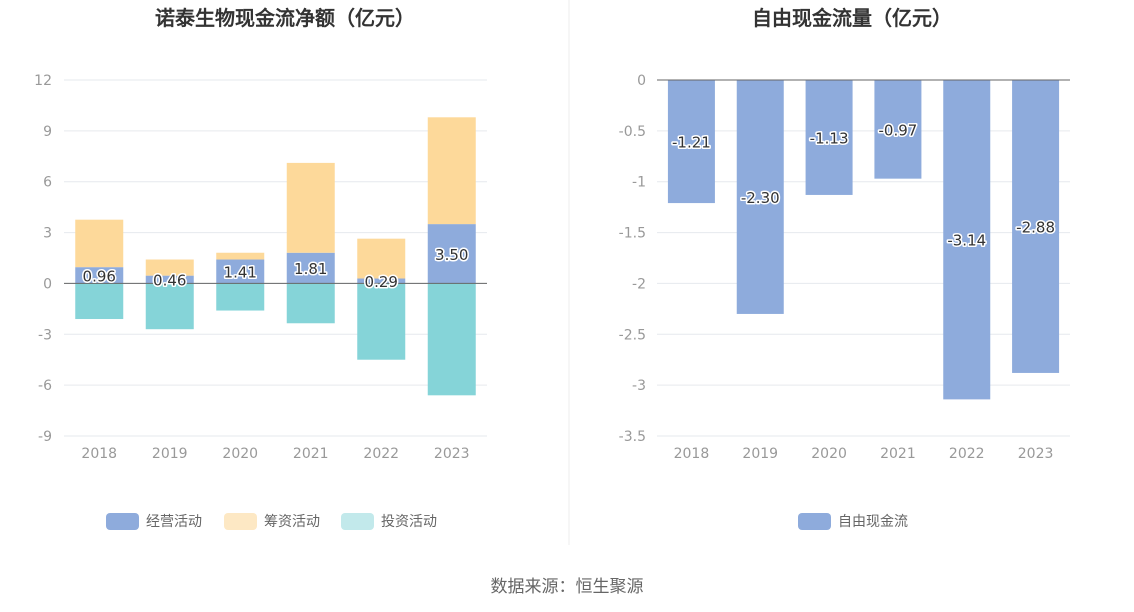  Describe the element at coordinates (43, 81) in the screenshot. I see `y-tick-label: 12` at that location.